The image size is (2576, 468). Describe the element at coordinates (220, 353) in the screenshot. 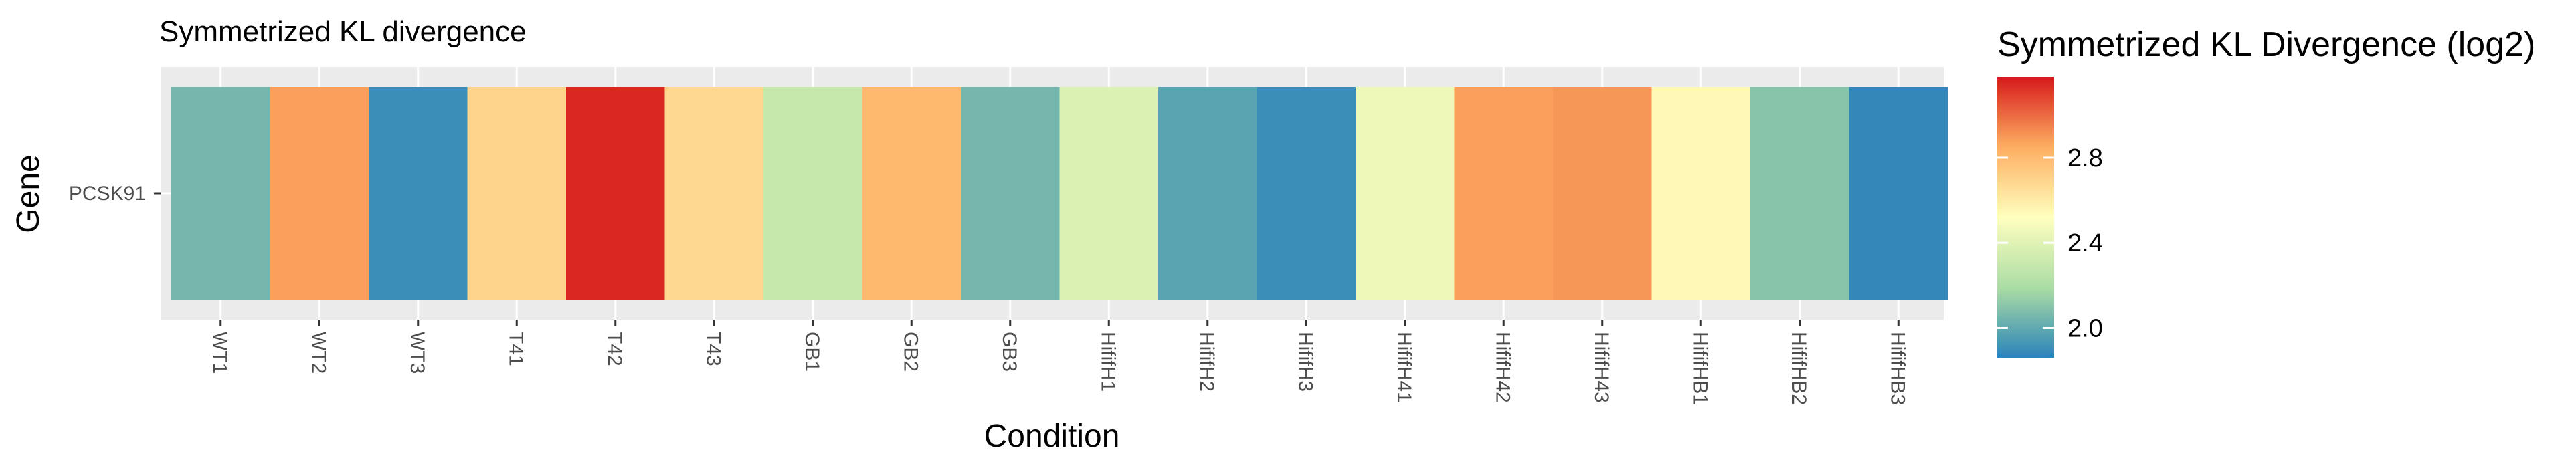

I see `x-tick-label: WT1` at that location.